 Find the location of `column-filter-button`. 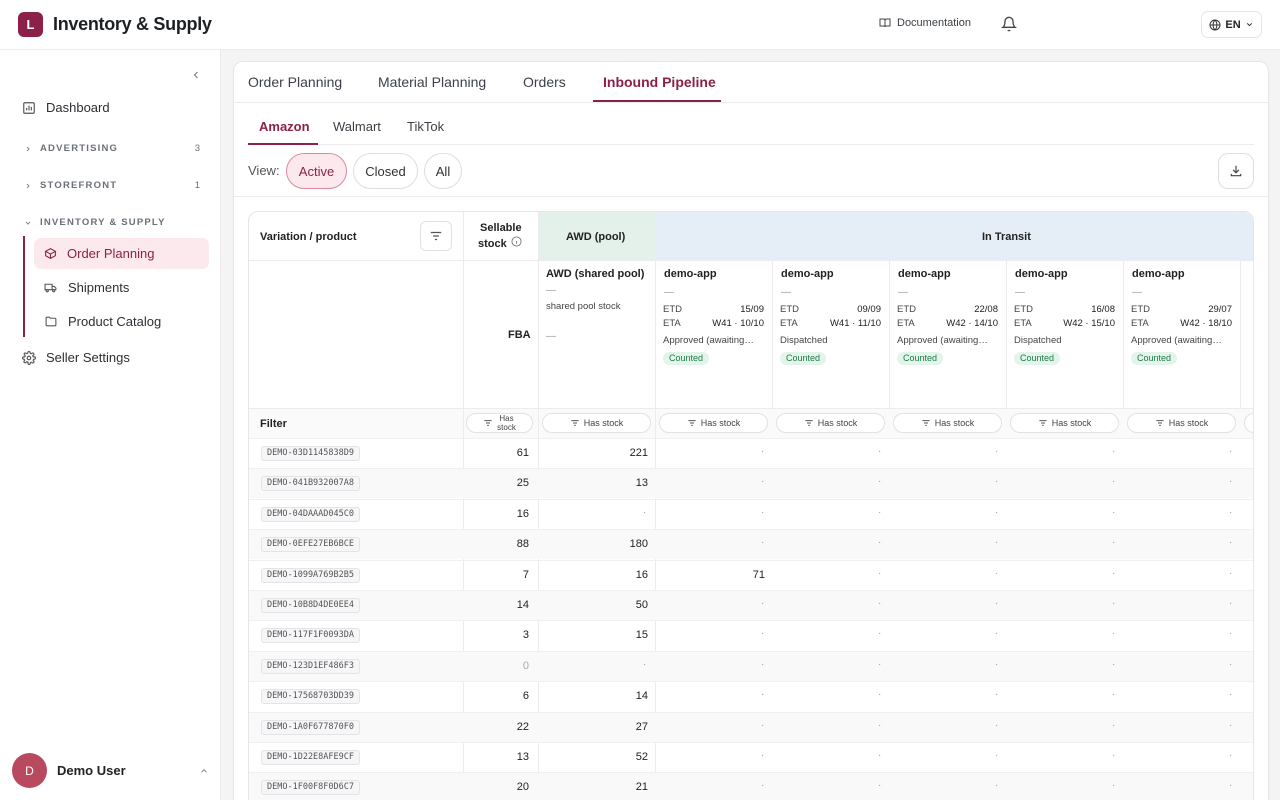

column-filter-button is located at coordinates (436, 236).